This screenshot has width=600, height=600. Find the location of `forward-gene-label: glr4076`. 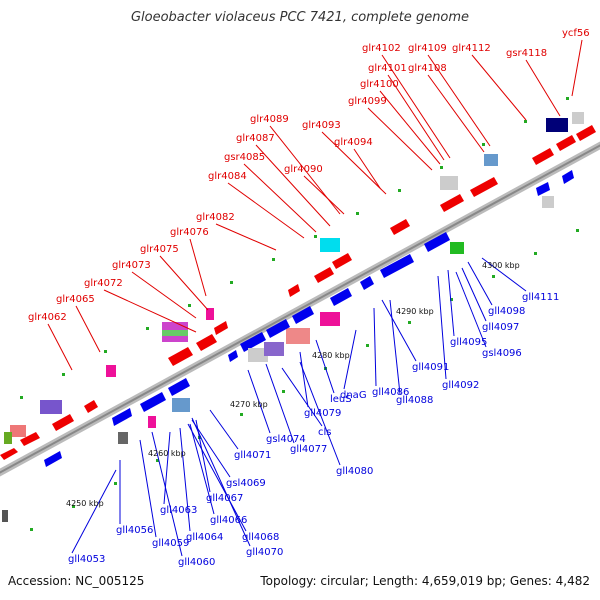

forward-gene-label: glr4076 is located at coordinates (189, 232).